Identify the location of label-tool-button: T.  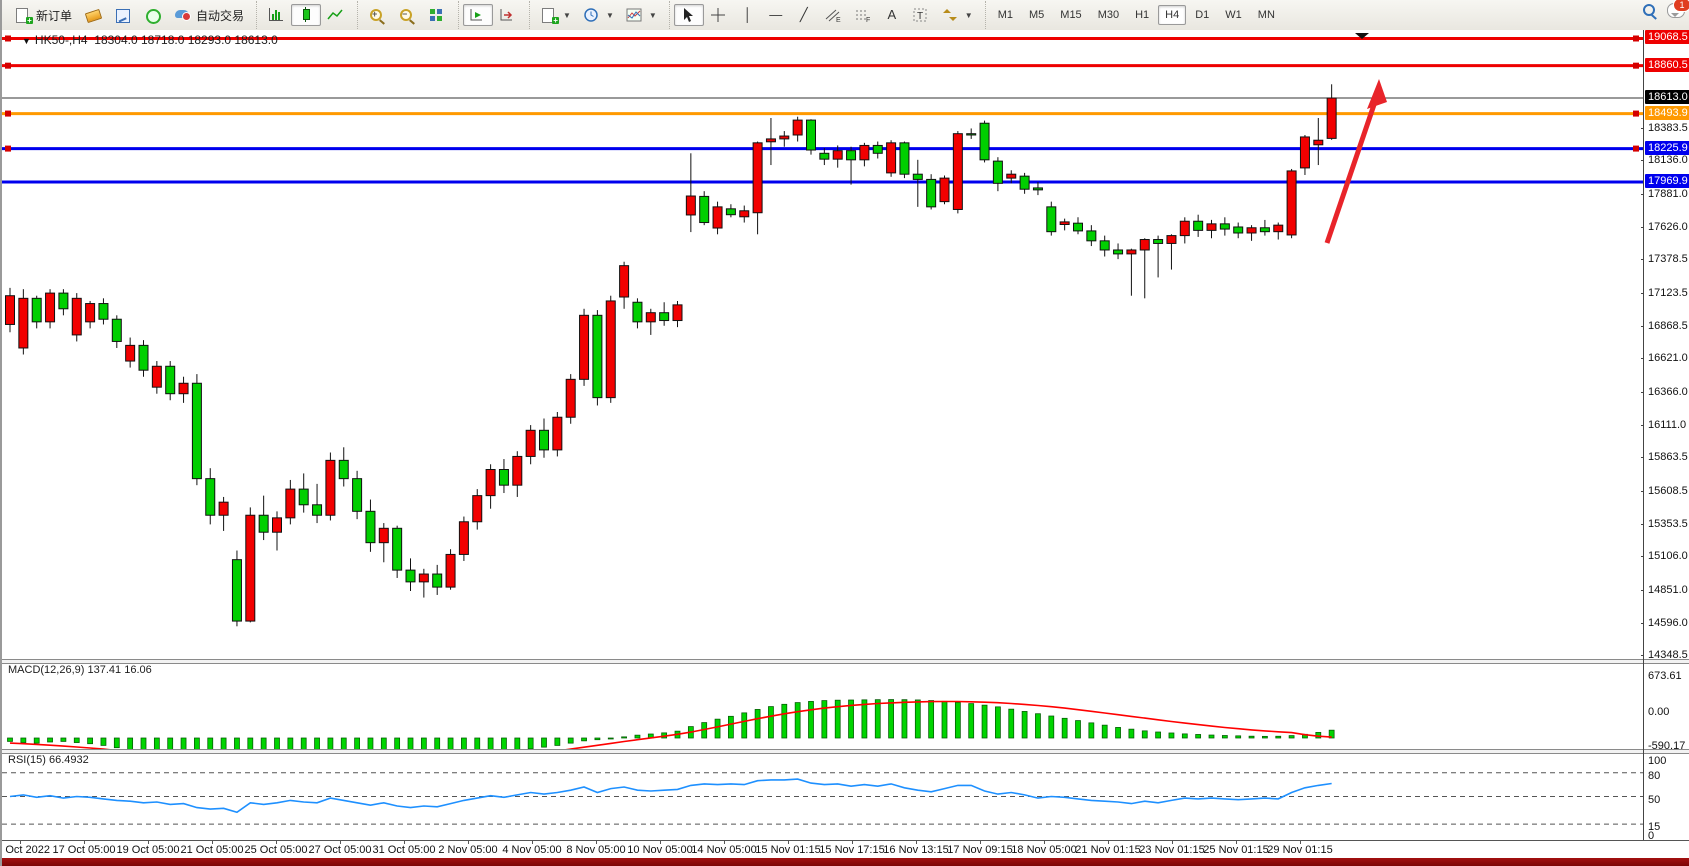
(921, 15).